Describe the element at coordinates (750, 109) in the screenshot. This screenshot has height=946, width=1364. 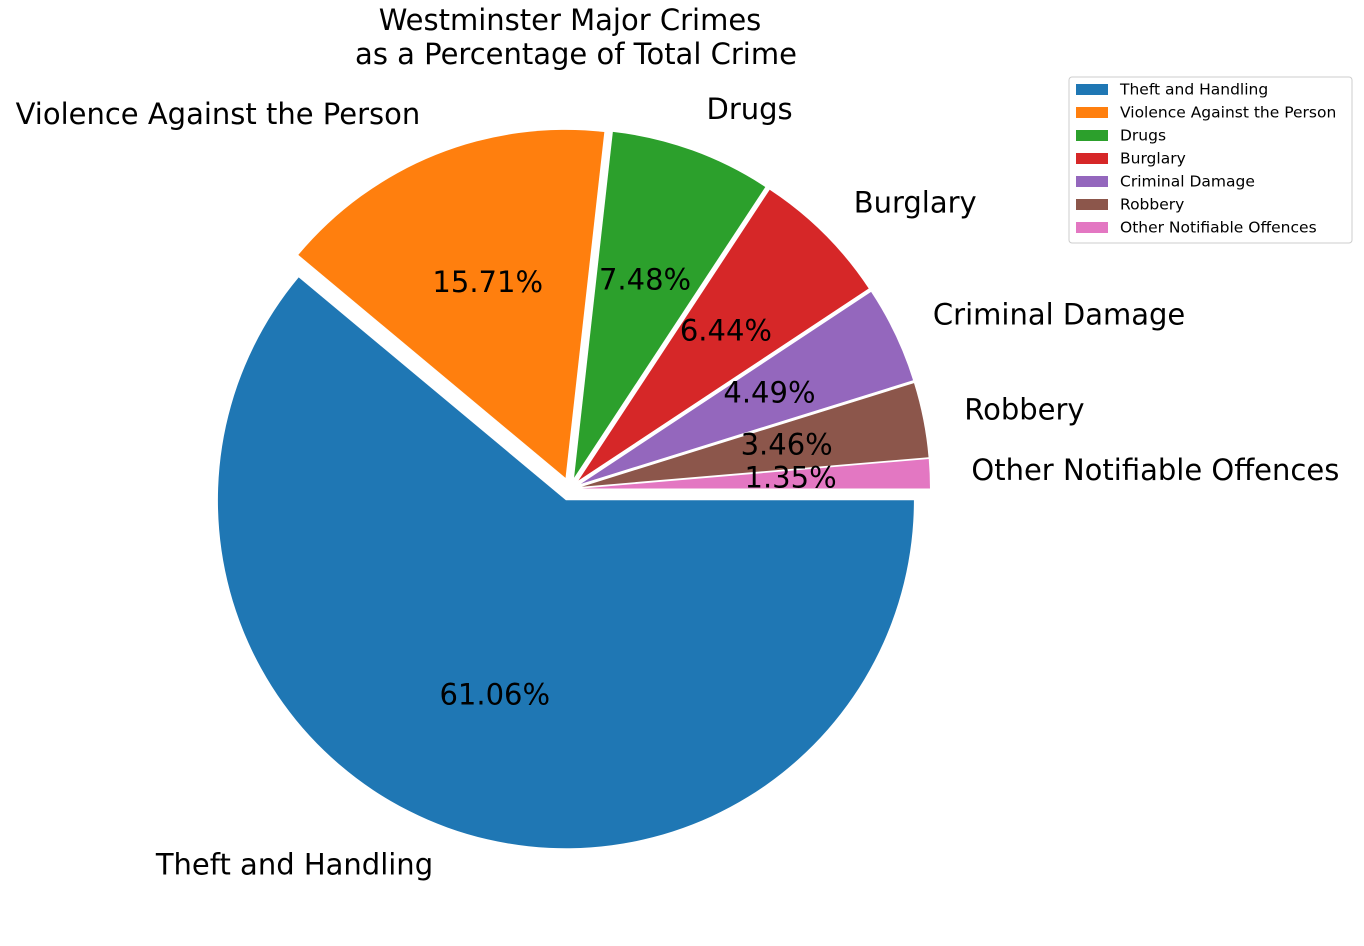
I see `category-label-drugs: Drugs` at that location.